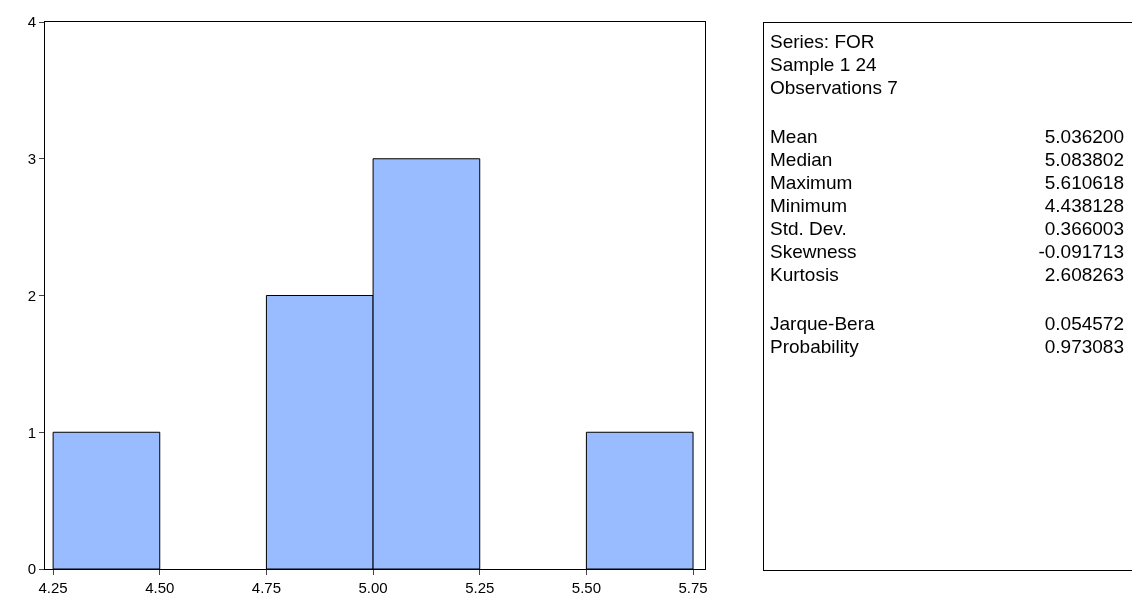 The image size is (1132, 597). Describe the element at coordinates (822, 324) in the screenshot. I see `text: Jarque-Bera` at that location.